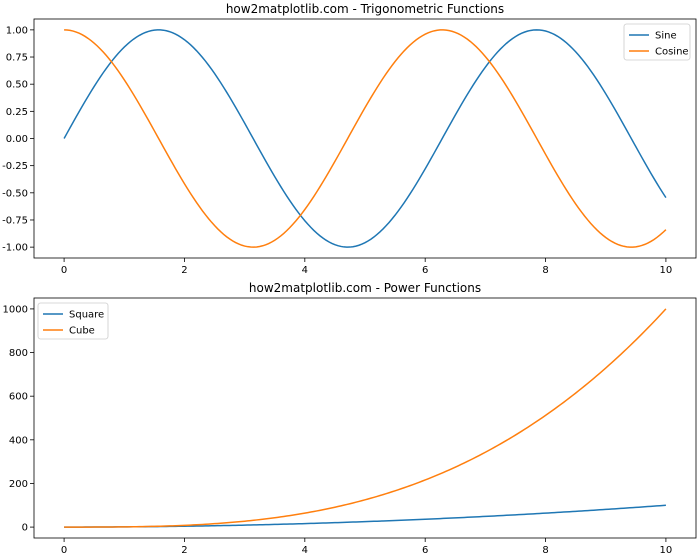 This screenshot has height=560, width=700. I want to click on y-tick-label: 0.25, so click(17, 112).